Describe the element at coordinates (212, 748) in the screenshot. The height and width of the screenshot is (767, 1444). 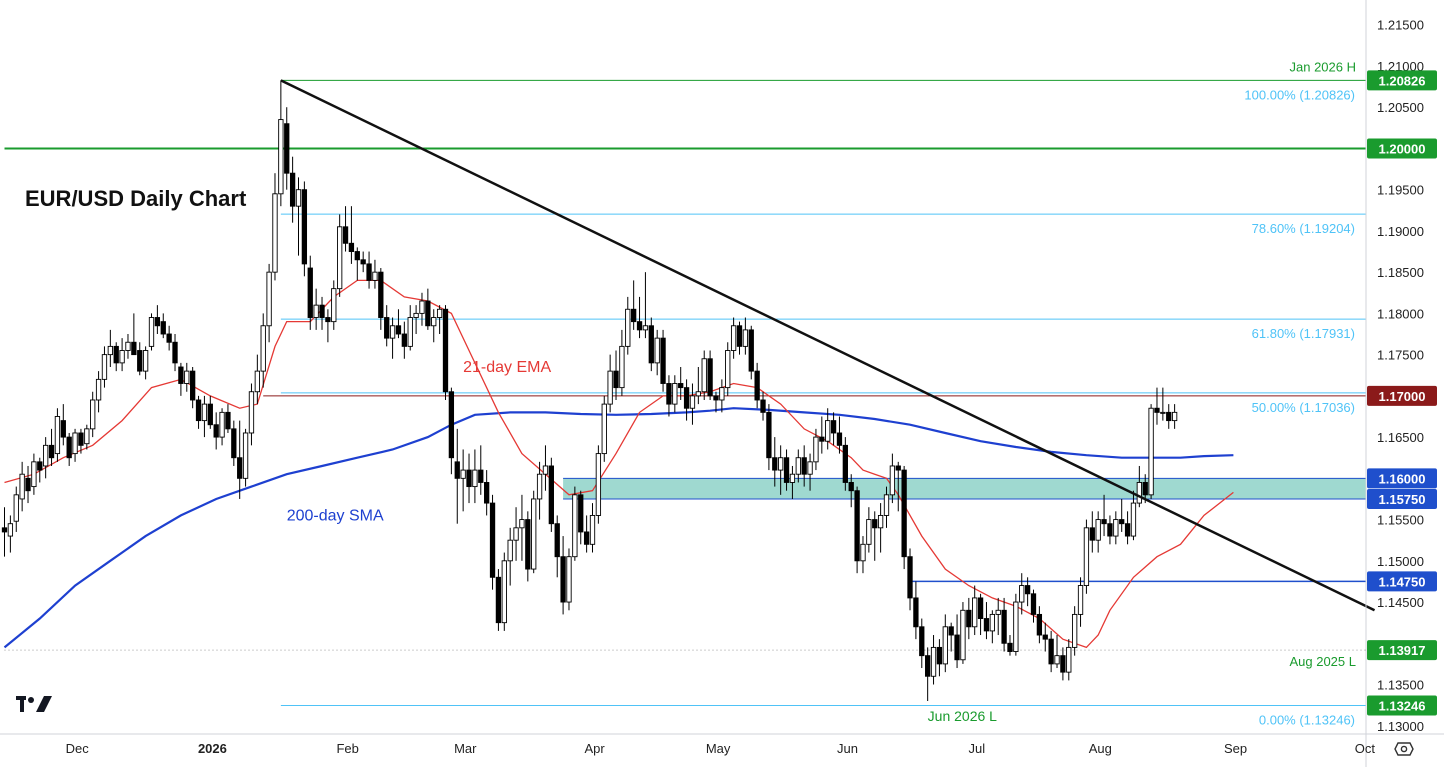
I see `x-tick-label: 2026` at that location.